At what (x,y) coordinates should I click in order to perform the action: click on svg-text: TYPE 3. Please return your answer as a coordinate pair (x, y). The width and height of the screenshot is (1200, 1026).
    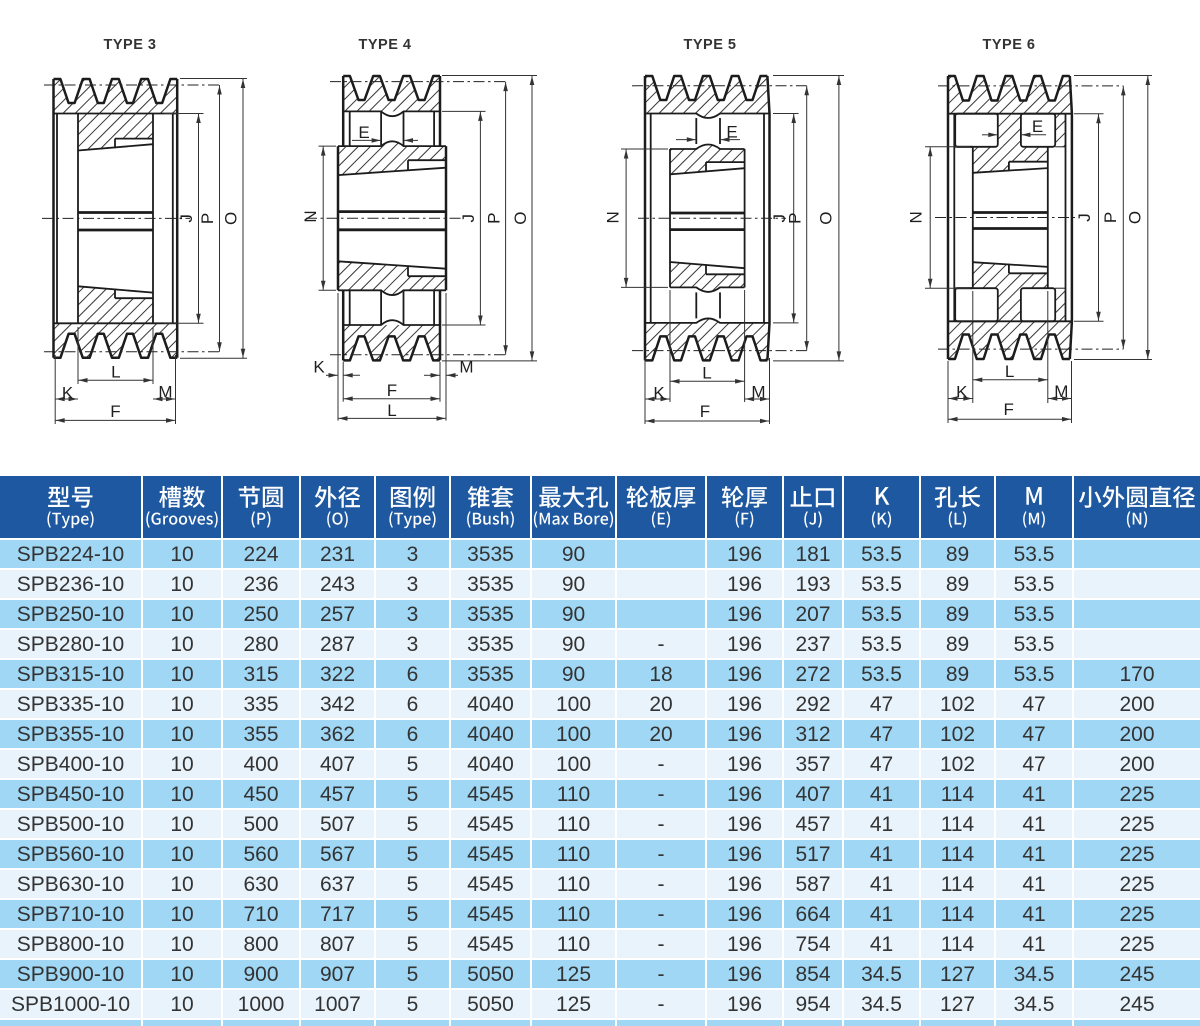
    Looking at the image, I should click on (130, 45).